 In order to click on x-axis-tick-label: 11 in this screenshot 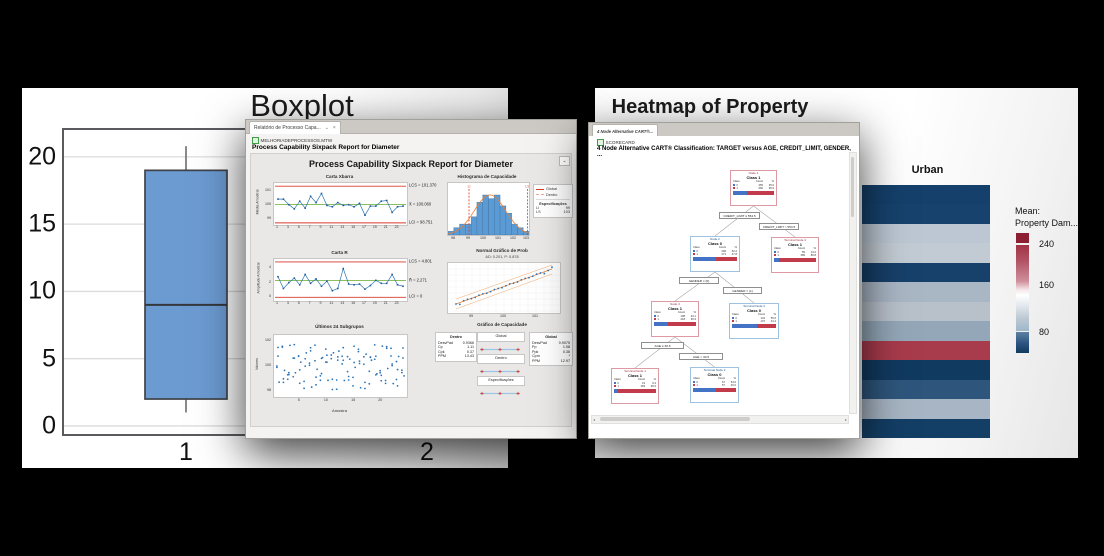, I will do `click(331, 303)`.